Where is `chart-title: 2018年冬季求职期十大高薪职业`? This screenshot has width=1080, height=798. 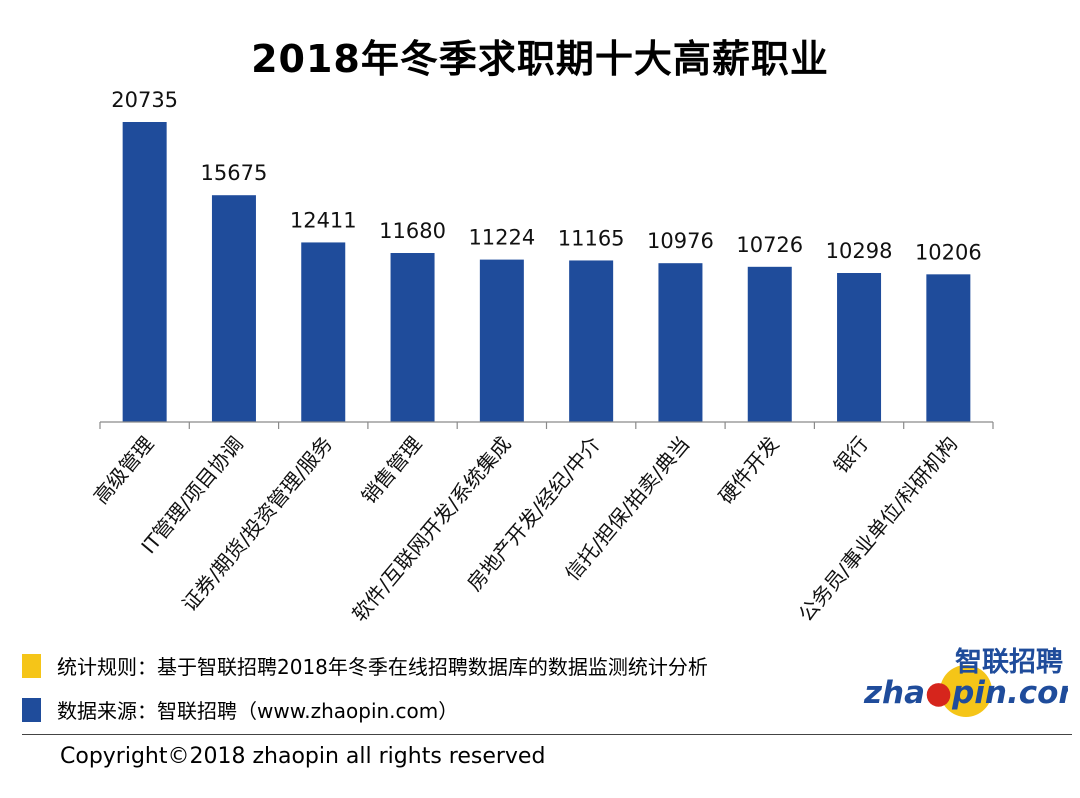 chart-title: 2018年冬季求职期十大高薪职业 is located at coordinates (540, 59).